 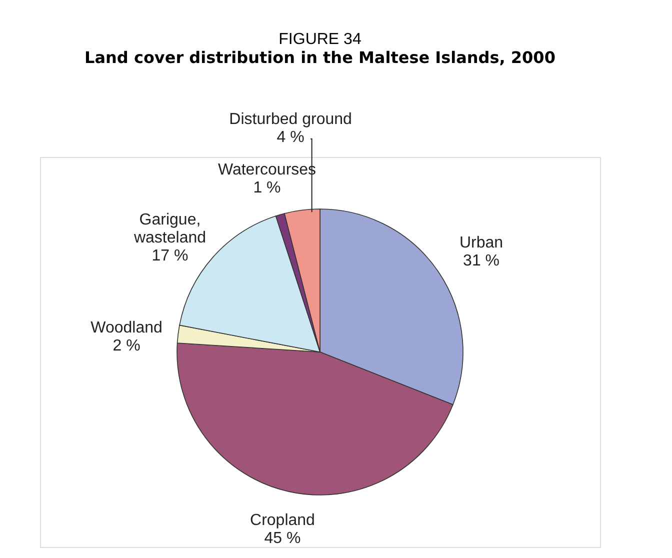 What do you see at coordinates (290, 137) in the screenshot?
I see `data-label: 4 %` at bounding box center [290, 137].